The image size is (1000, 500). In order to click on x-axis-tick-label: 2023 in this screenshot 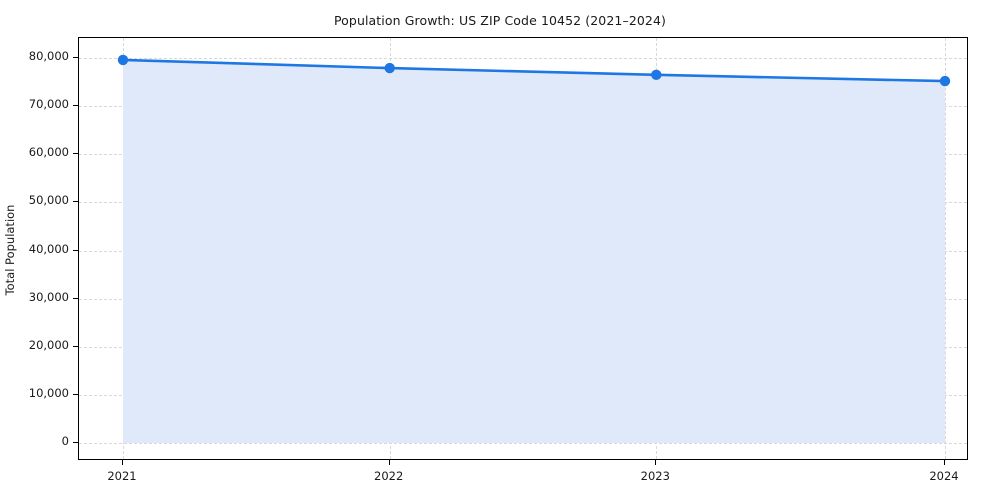, I will do `click(655, 476)`.